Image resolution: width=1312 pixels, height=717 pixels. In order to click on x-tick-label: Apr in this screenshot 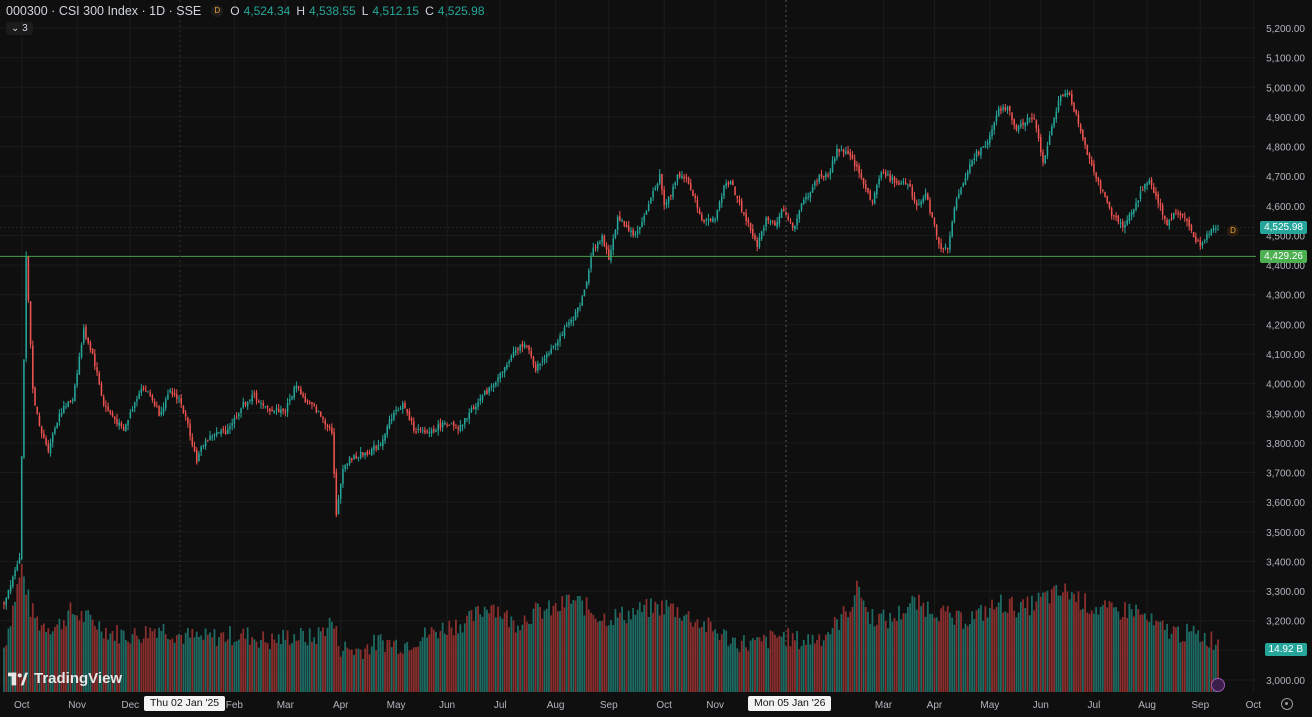, I will do `click(341, 705)`.